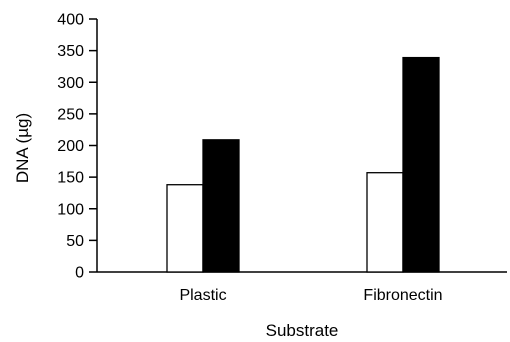 The width and height of the screenshot is (510, 342). I want to click on y-tick-label: 200, so click(70, 146).